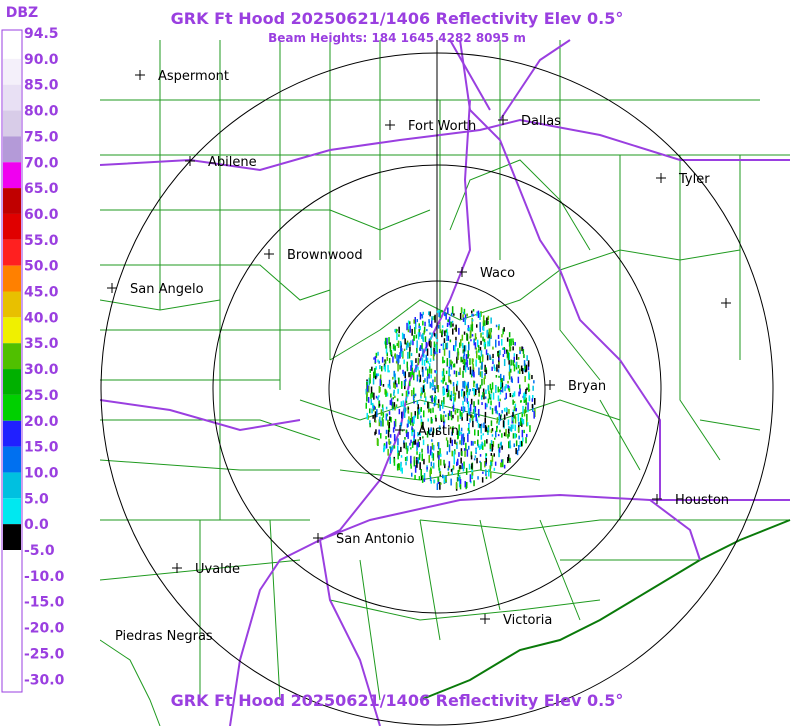  Describe the element at coordinates (12, 226) in the screenshot. I see `scale-band` at that location.